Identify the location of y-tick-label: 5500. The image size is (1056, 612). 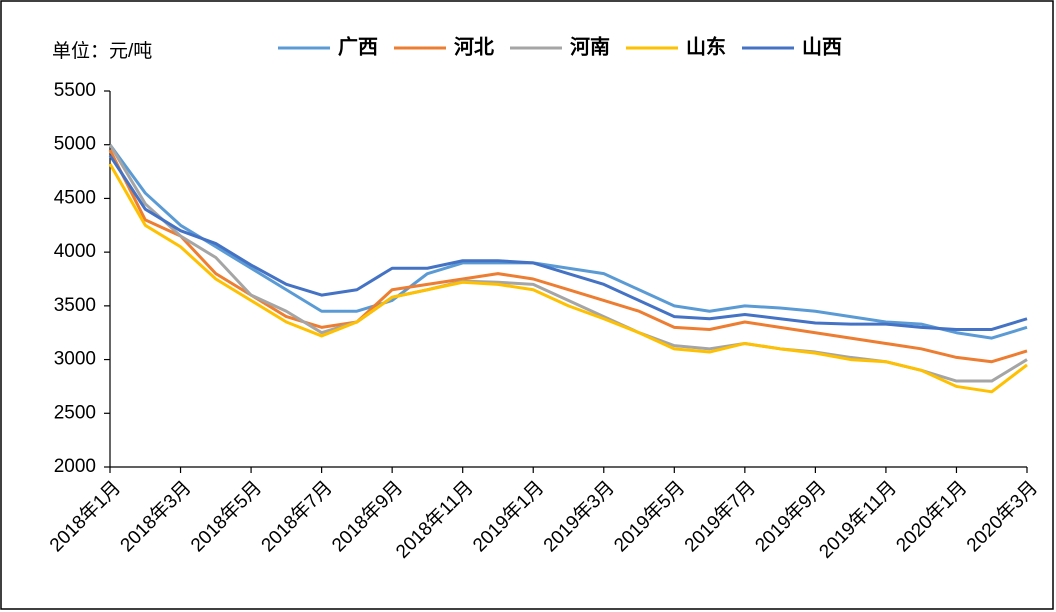
(75, 90).